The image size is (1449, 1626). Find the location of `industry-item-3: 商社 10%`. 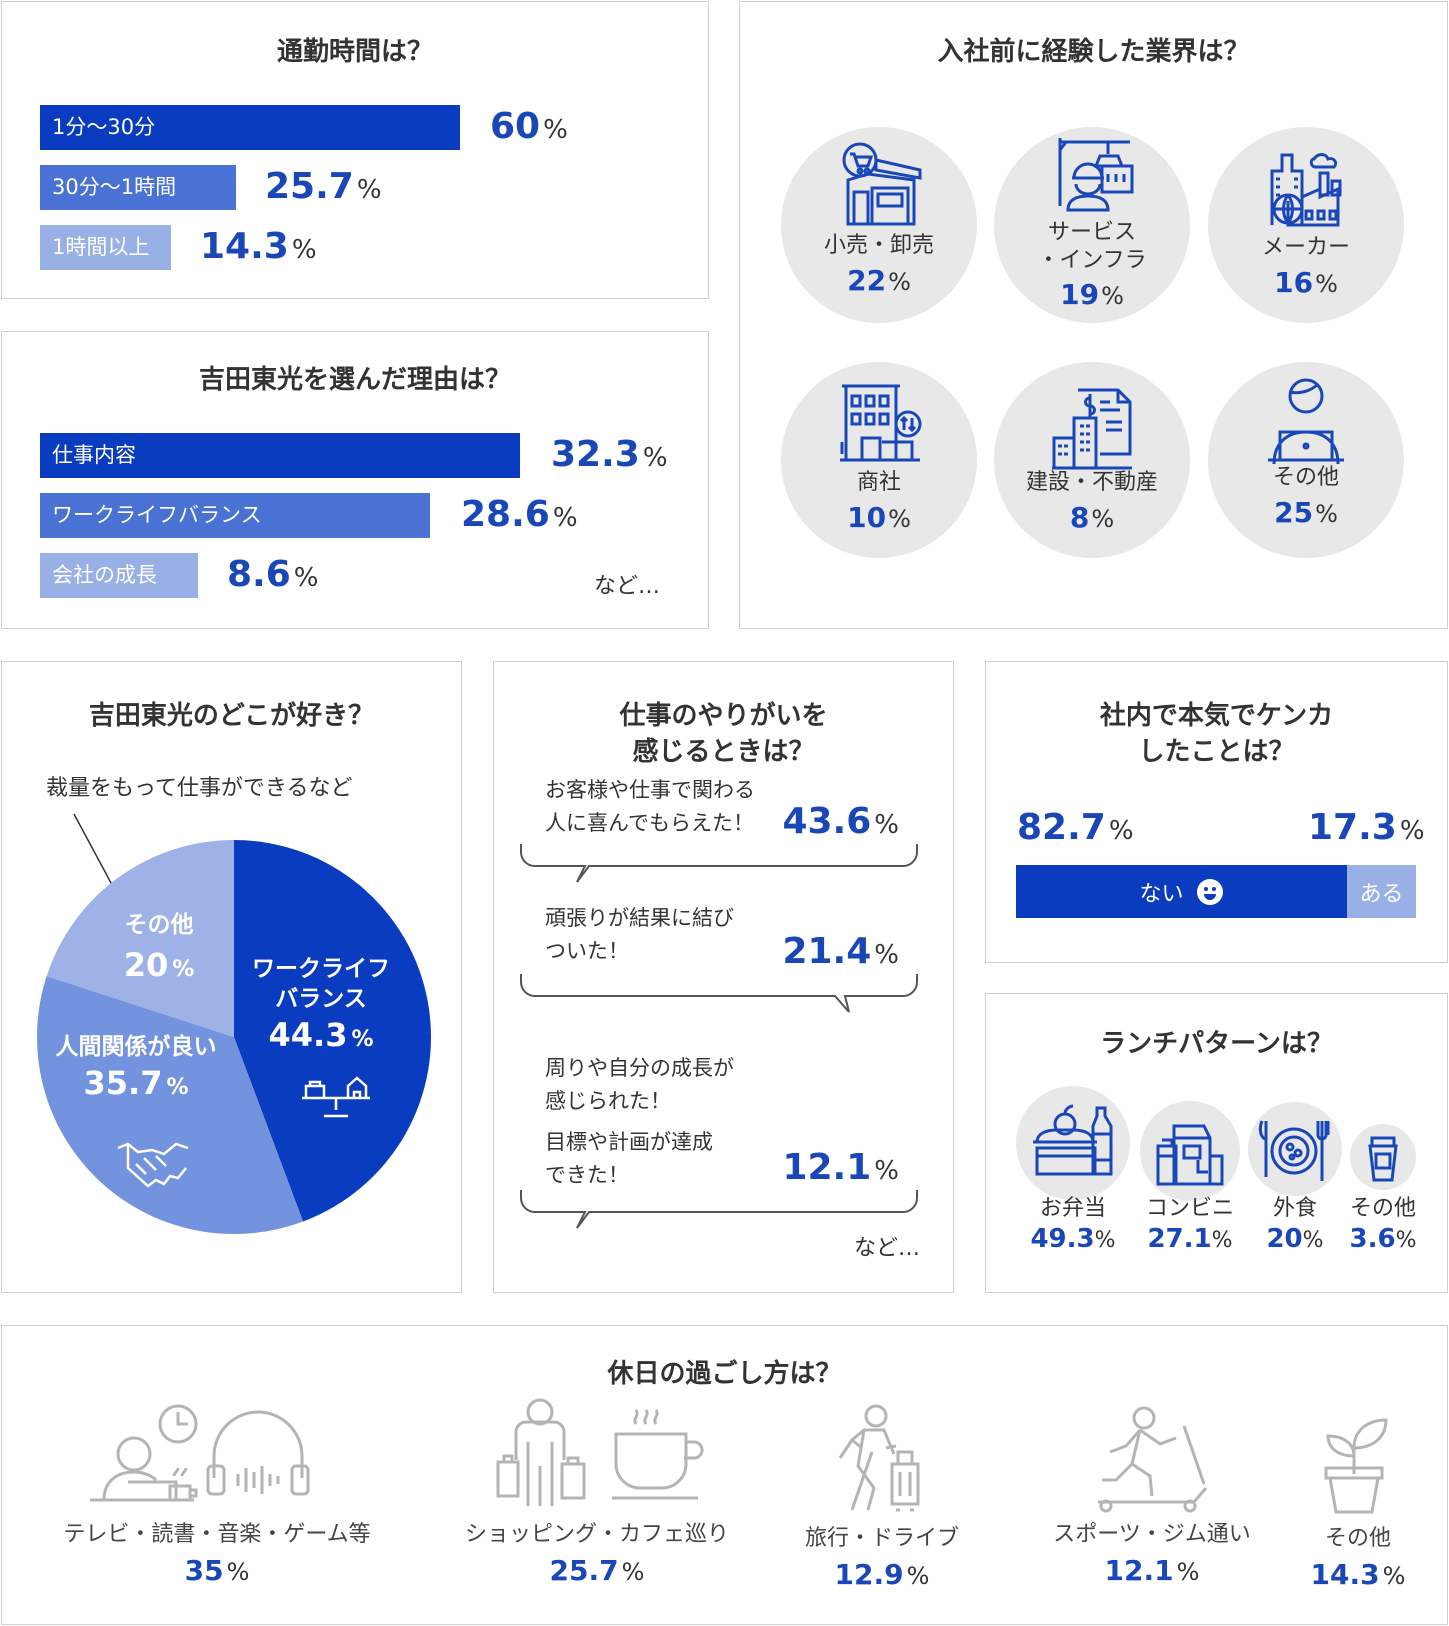

industry-item-3: 商社 10% is located at coordinates (879, 501).